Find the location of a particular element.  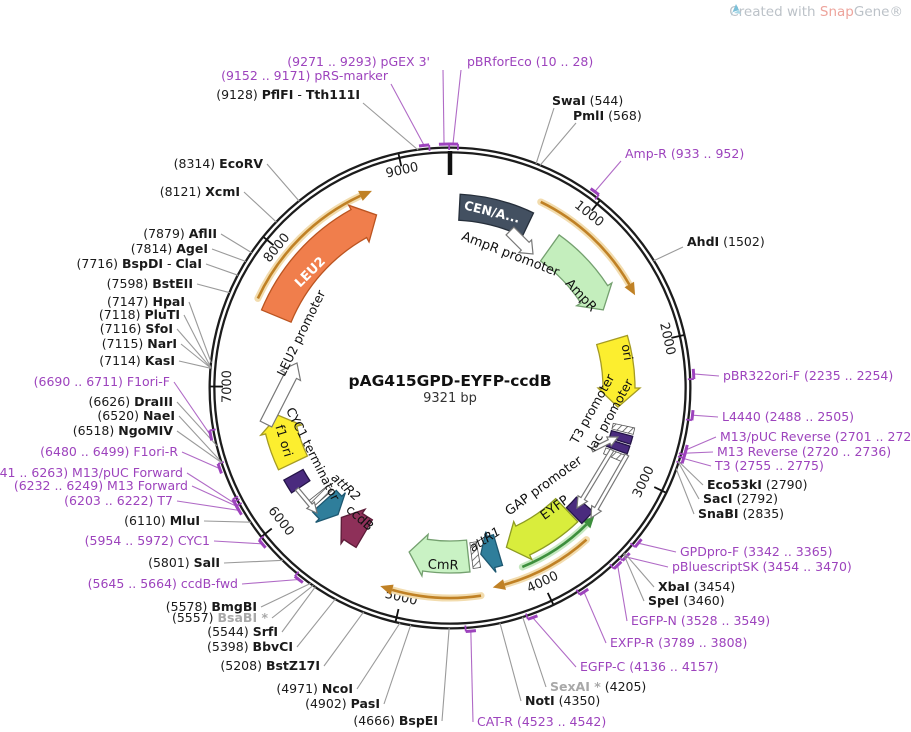

primer-mark-pBR322ori-F is located at coordinates (693, 374).